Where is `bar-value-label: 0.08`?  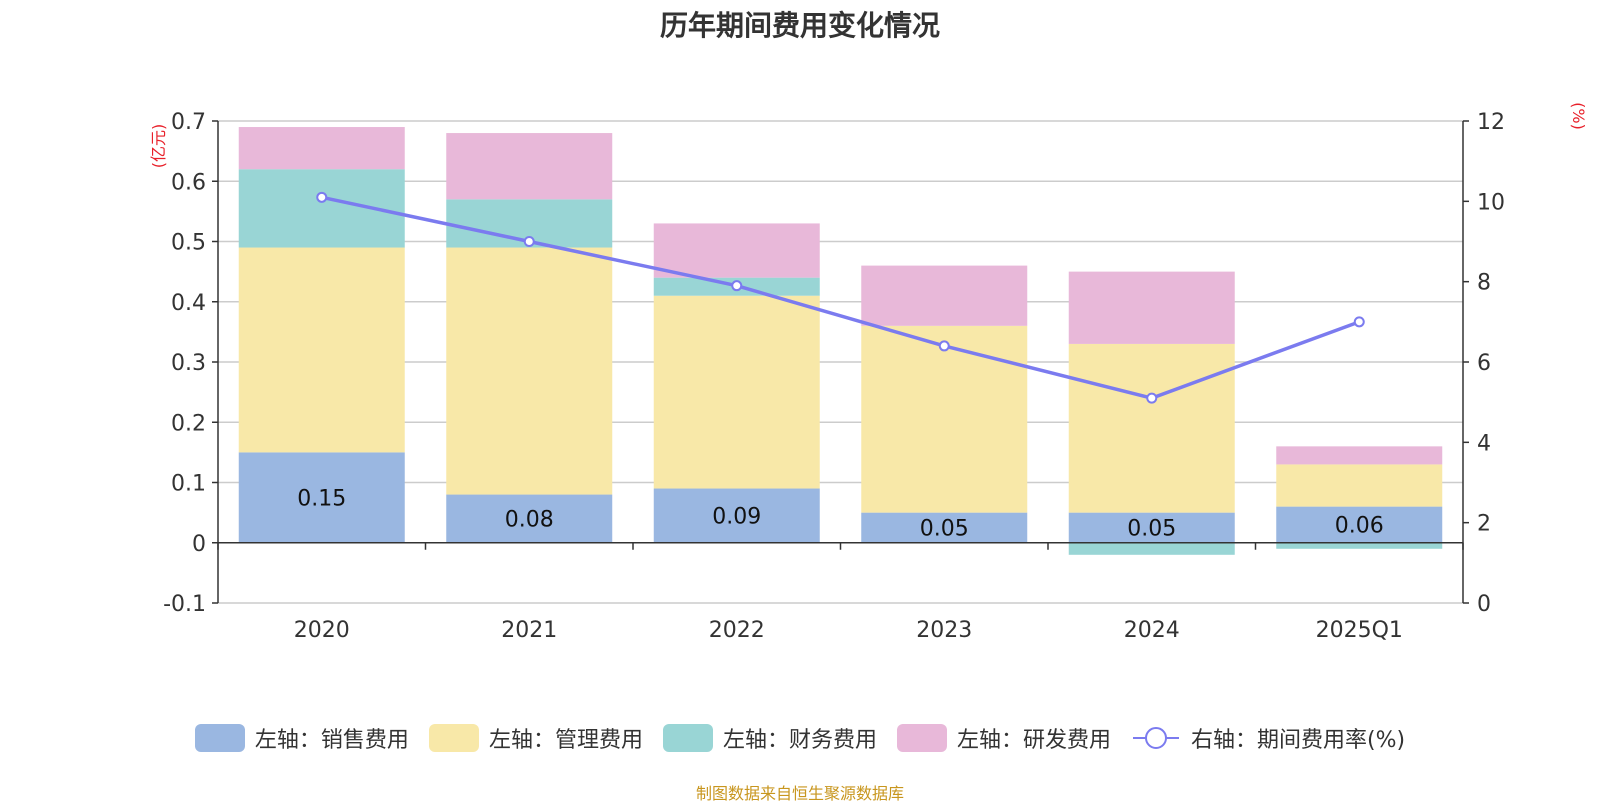
bar-value-label: 0.08 is located at coordinates (529, 520).